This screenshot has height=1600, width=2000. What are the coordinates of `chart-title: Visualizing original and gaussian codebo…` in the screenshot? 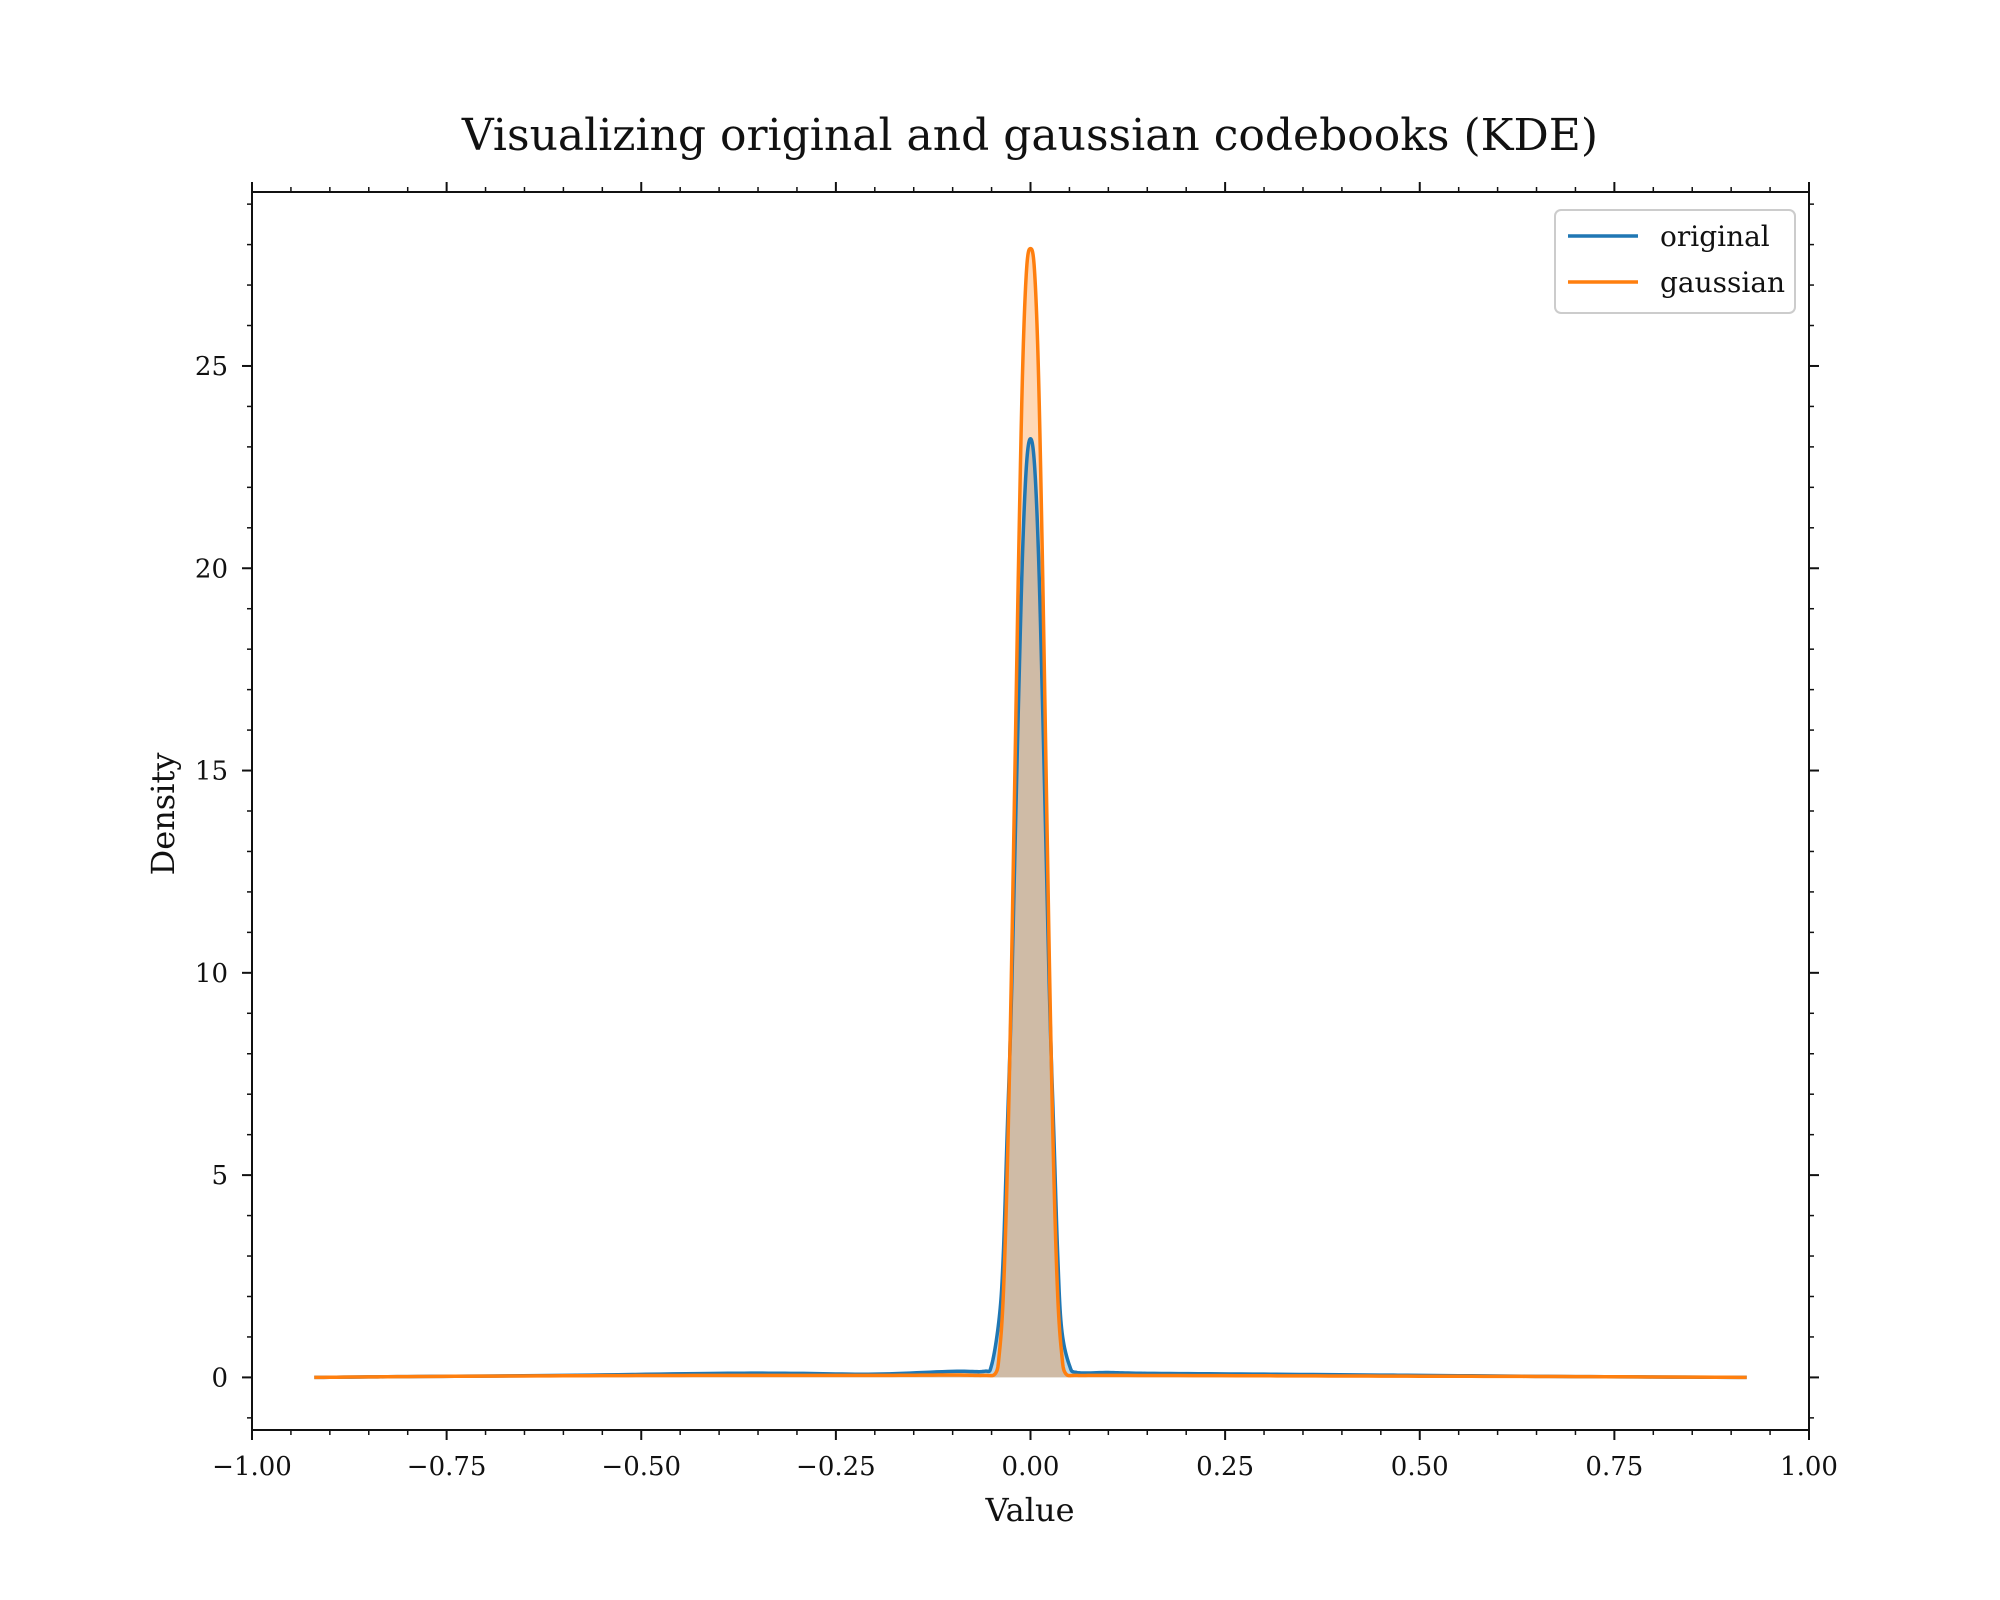 It's located at (1029, 135).